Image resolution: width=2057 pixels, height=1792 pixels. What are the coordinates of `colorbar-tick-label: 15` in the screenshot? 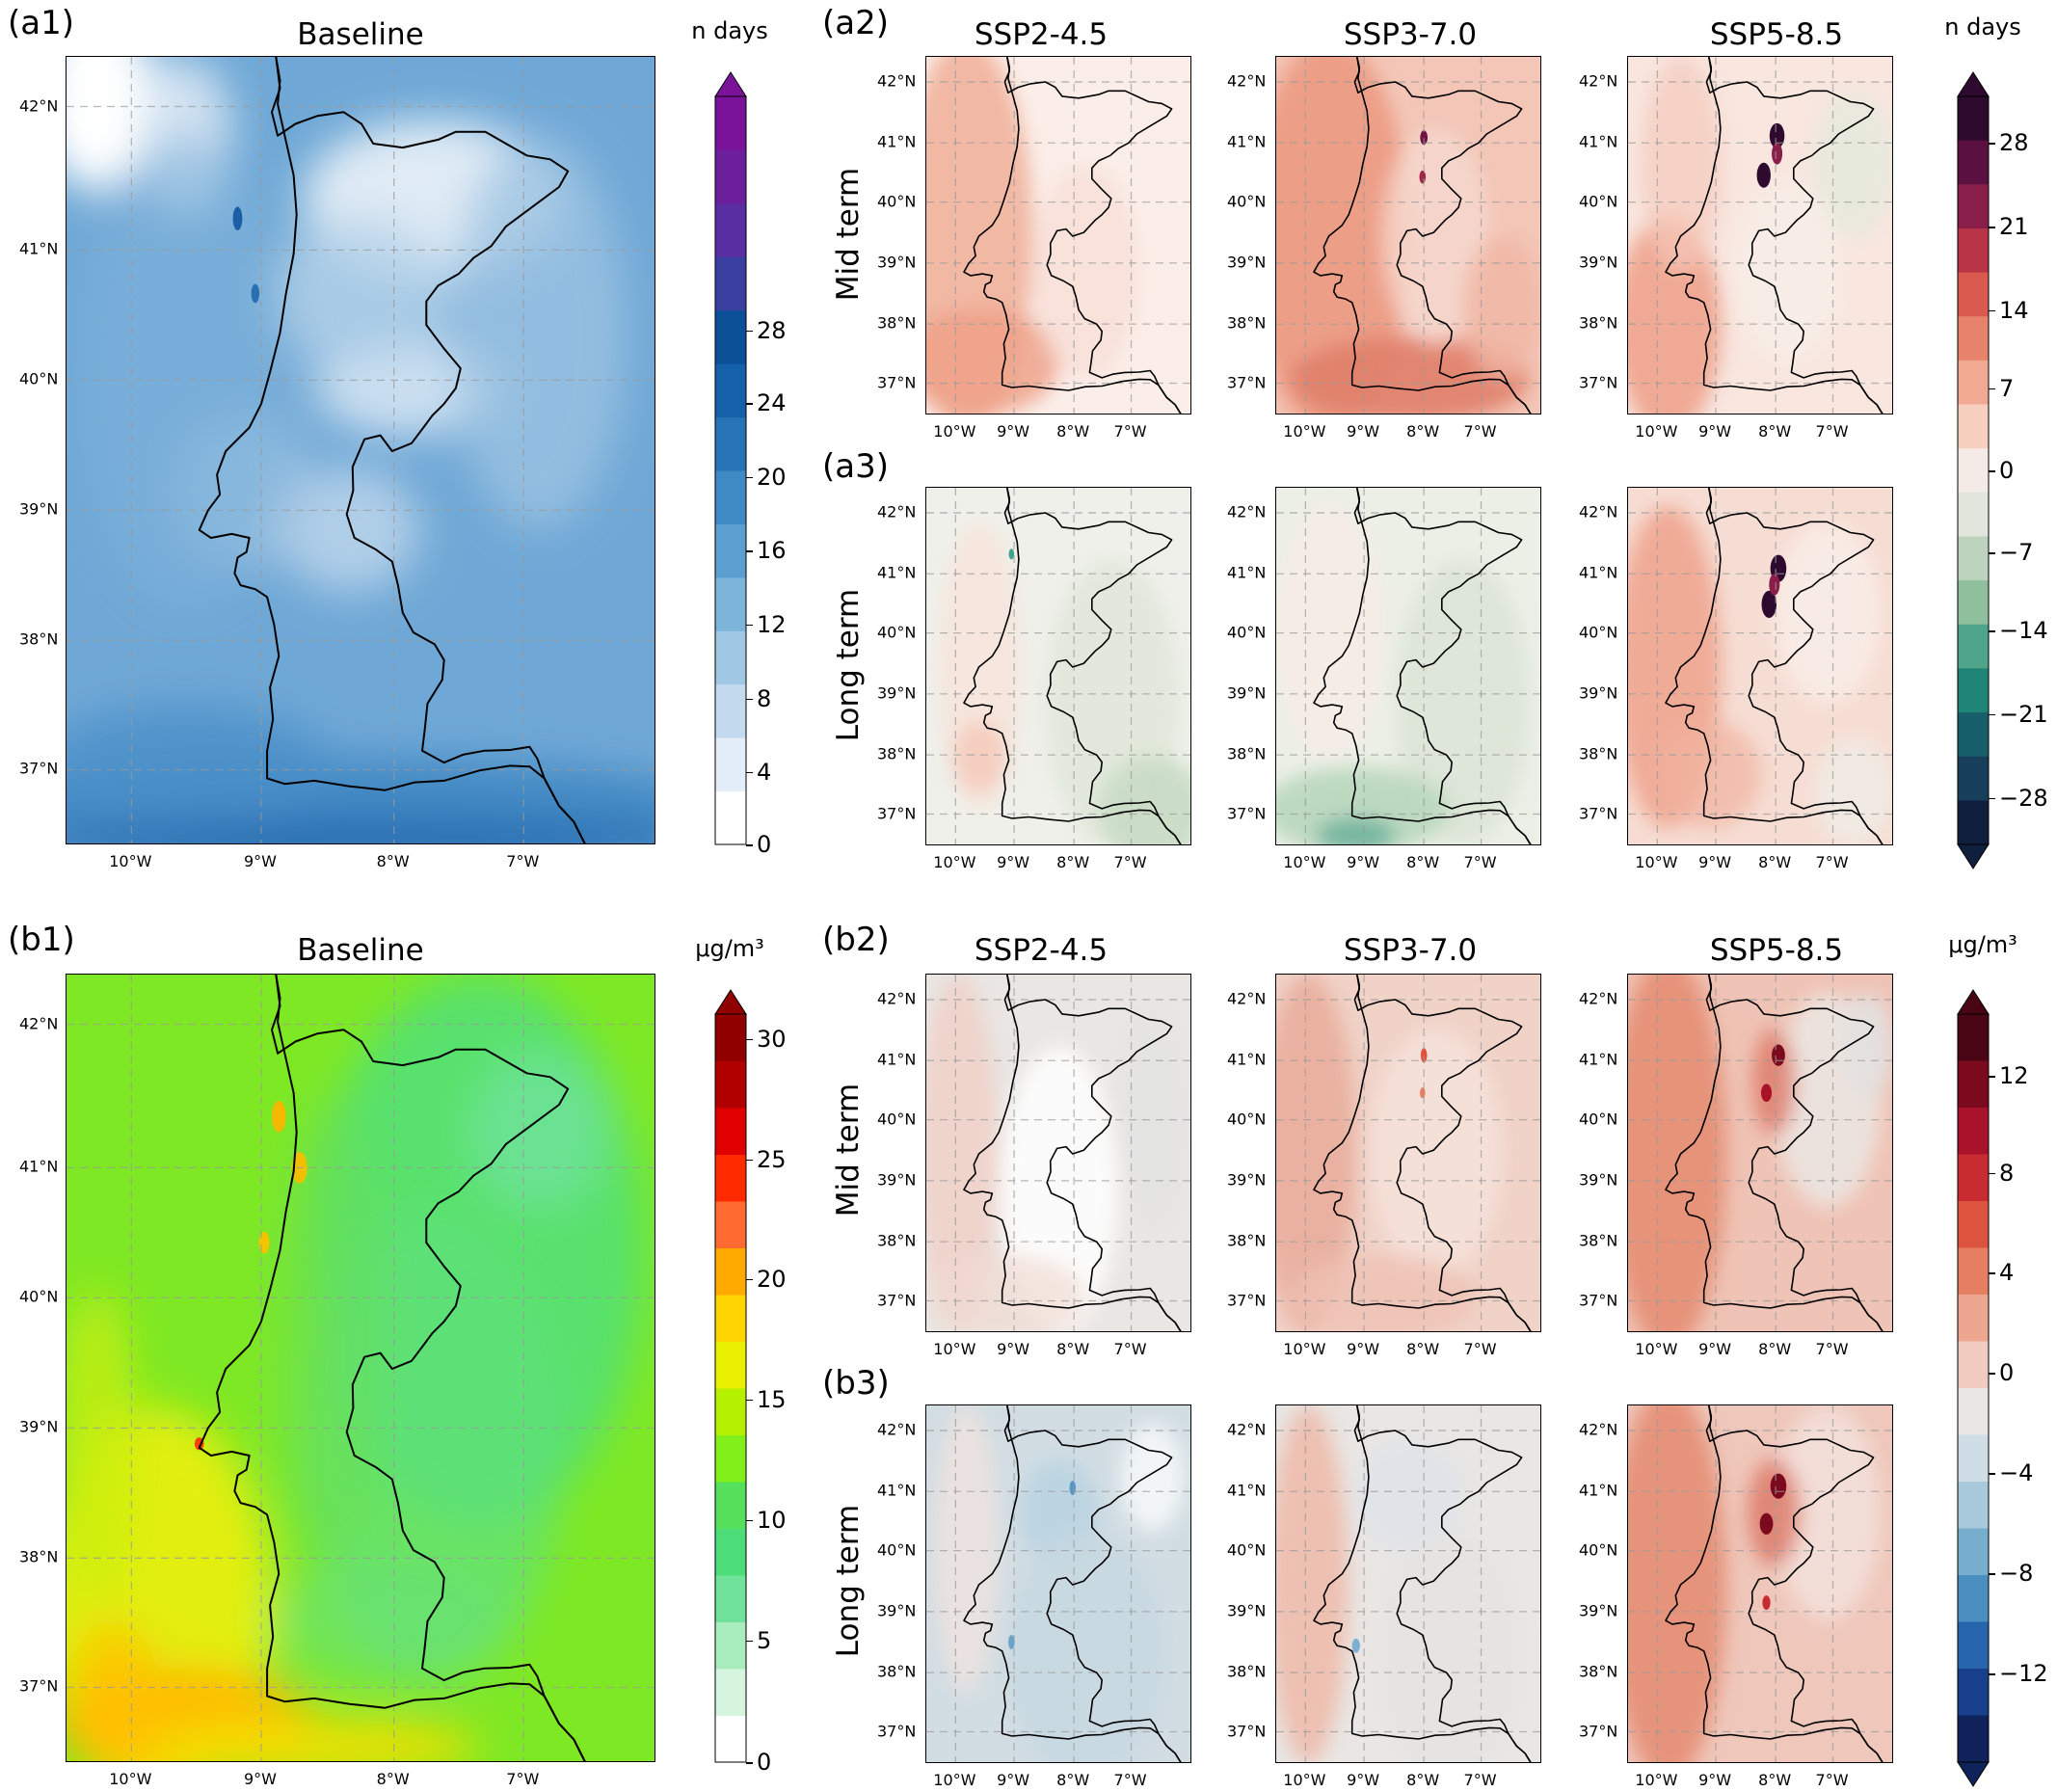 It's located at (772, 1399).